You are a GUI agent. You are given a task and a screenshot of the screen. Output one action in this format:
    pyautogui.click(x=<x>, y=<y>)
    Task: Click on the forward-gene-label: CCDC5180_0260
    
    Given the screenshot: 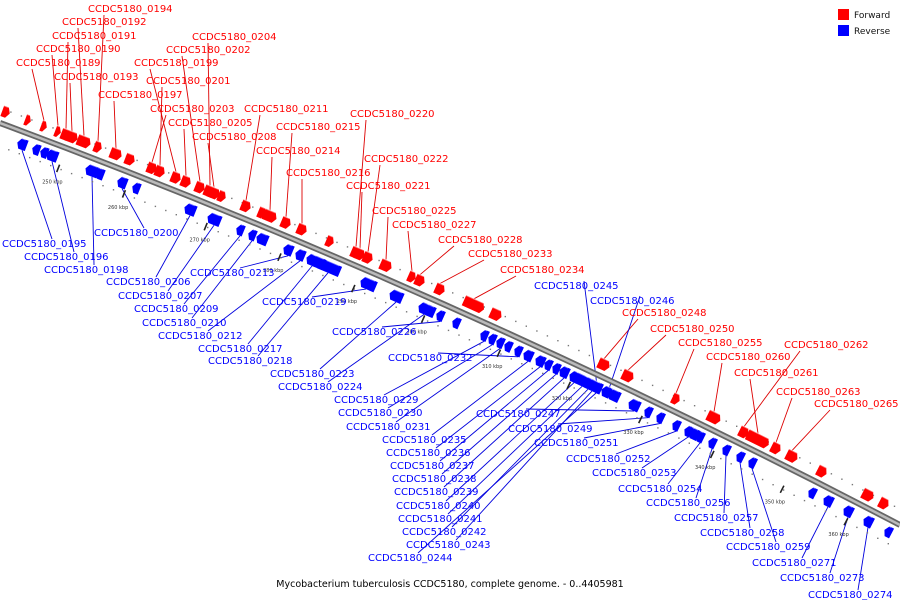 What is the action you would take?
    pyautogui.click(x=748, y=357)
    